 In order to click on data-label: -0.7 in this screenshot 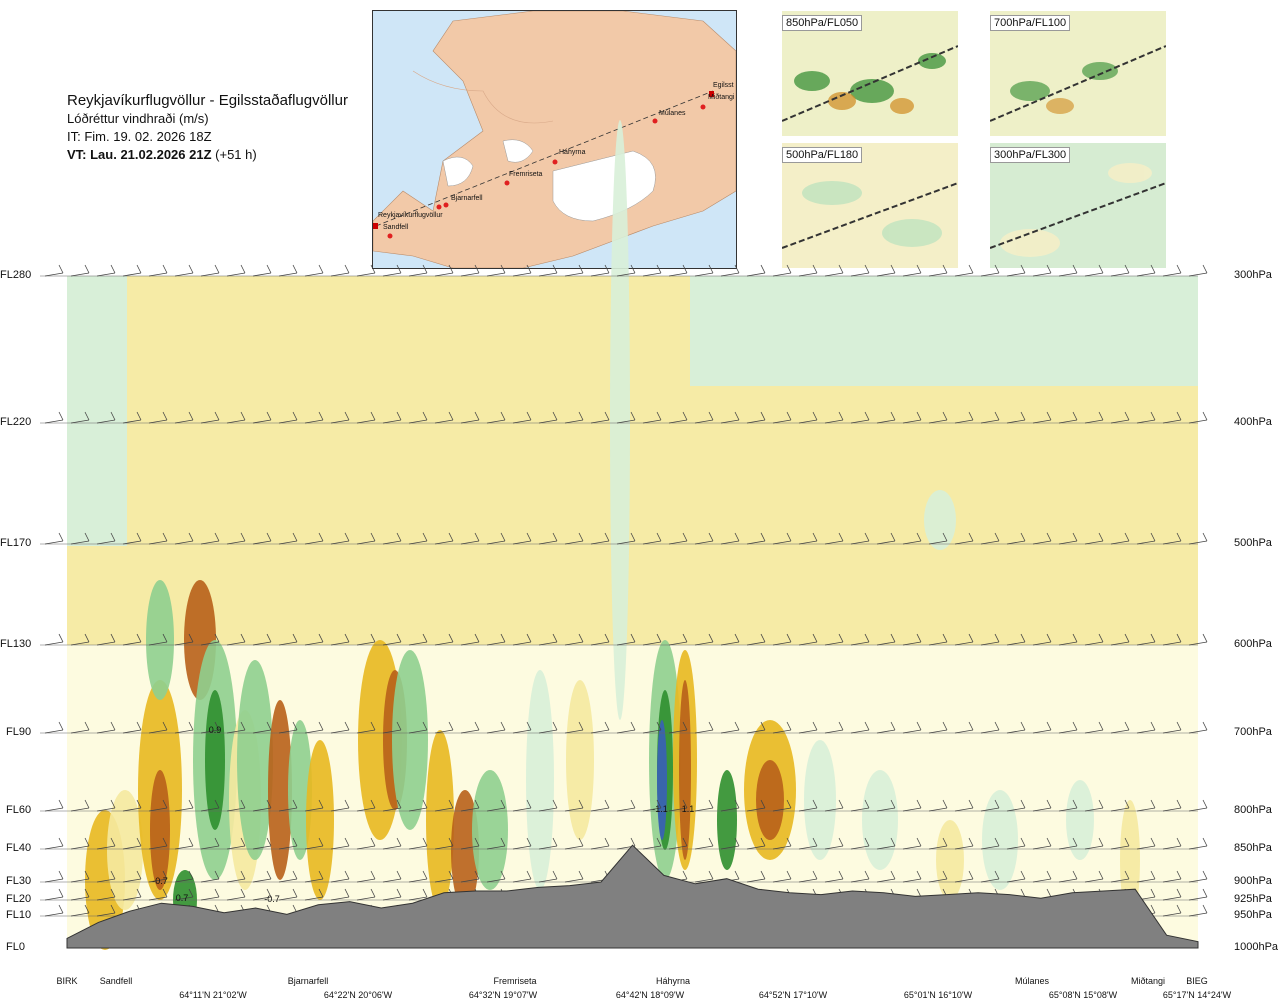, I will do `click(272, 899)`.